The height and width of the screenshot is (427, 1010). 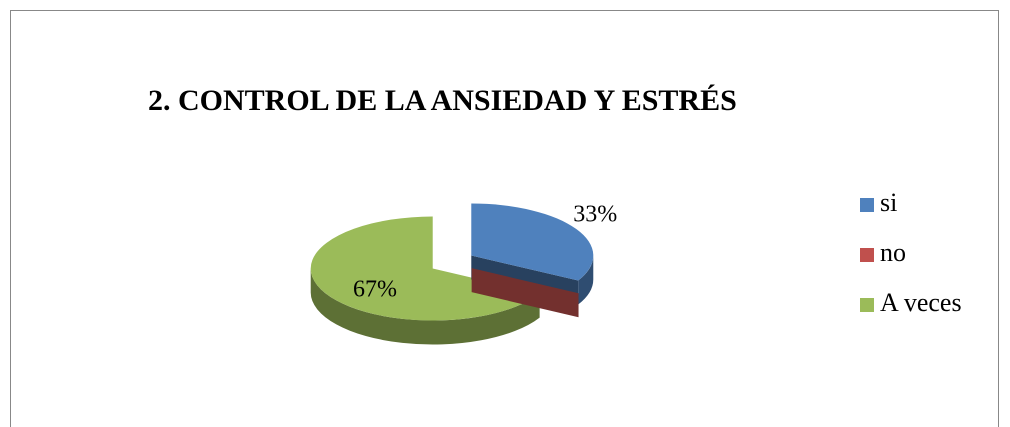 I want to click on data-label: 33%, so click(x=595, y=215).